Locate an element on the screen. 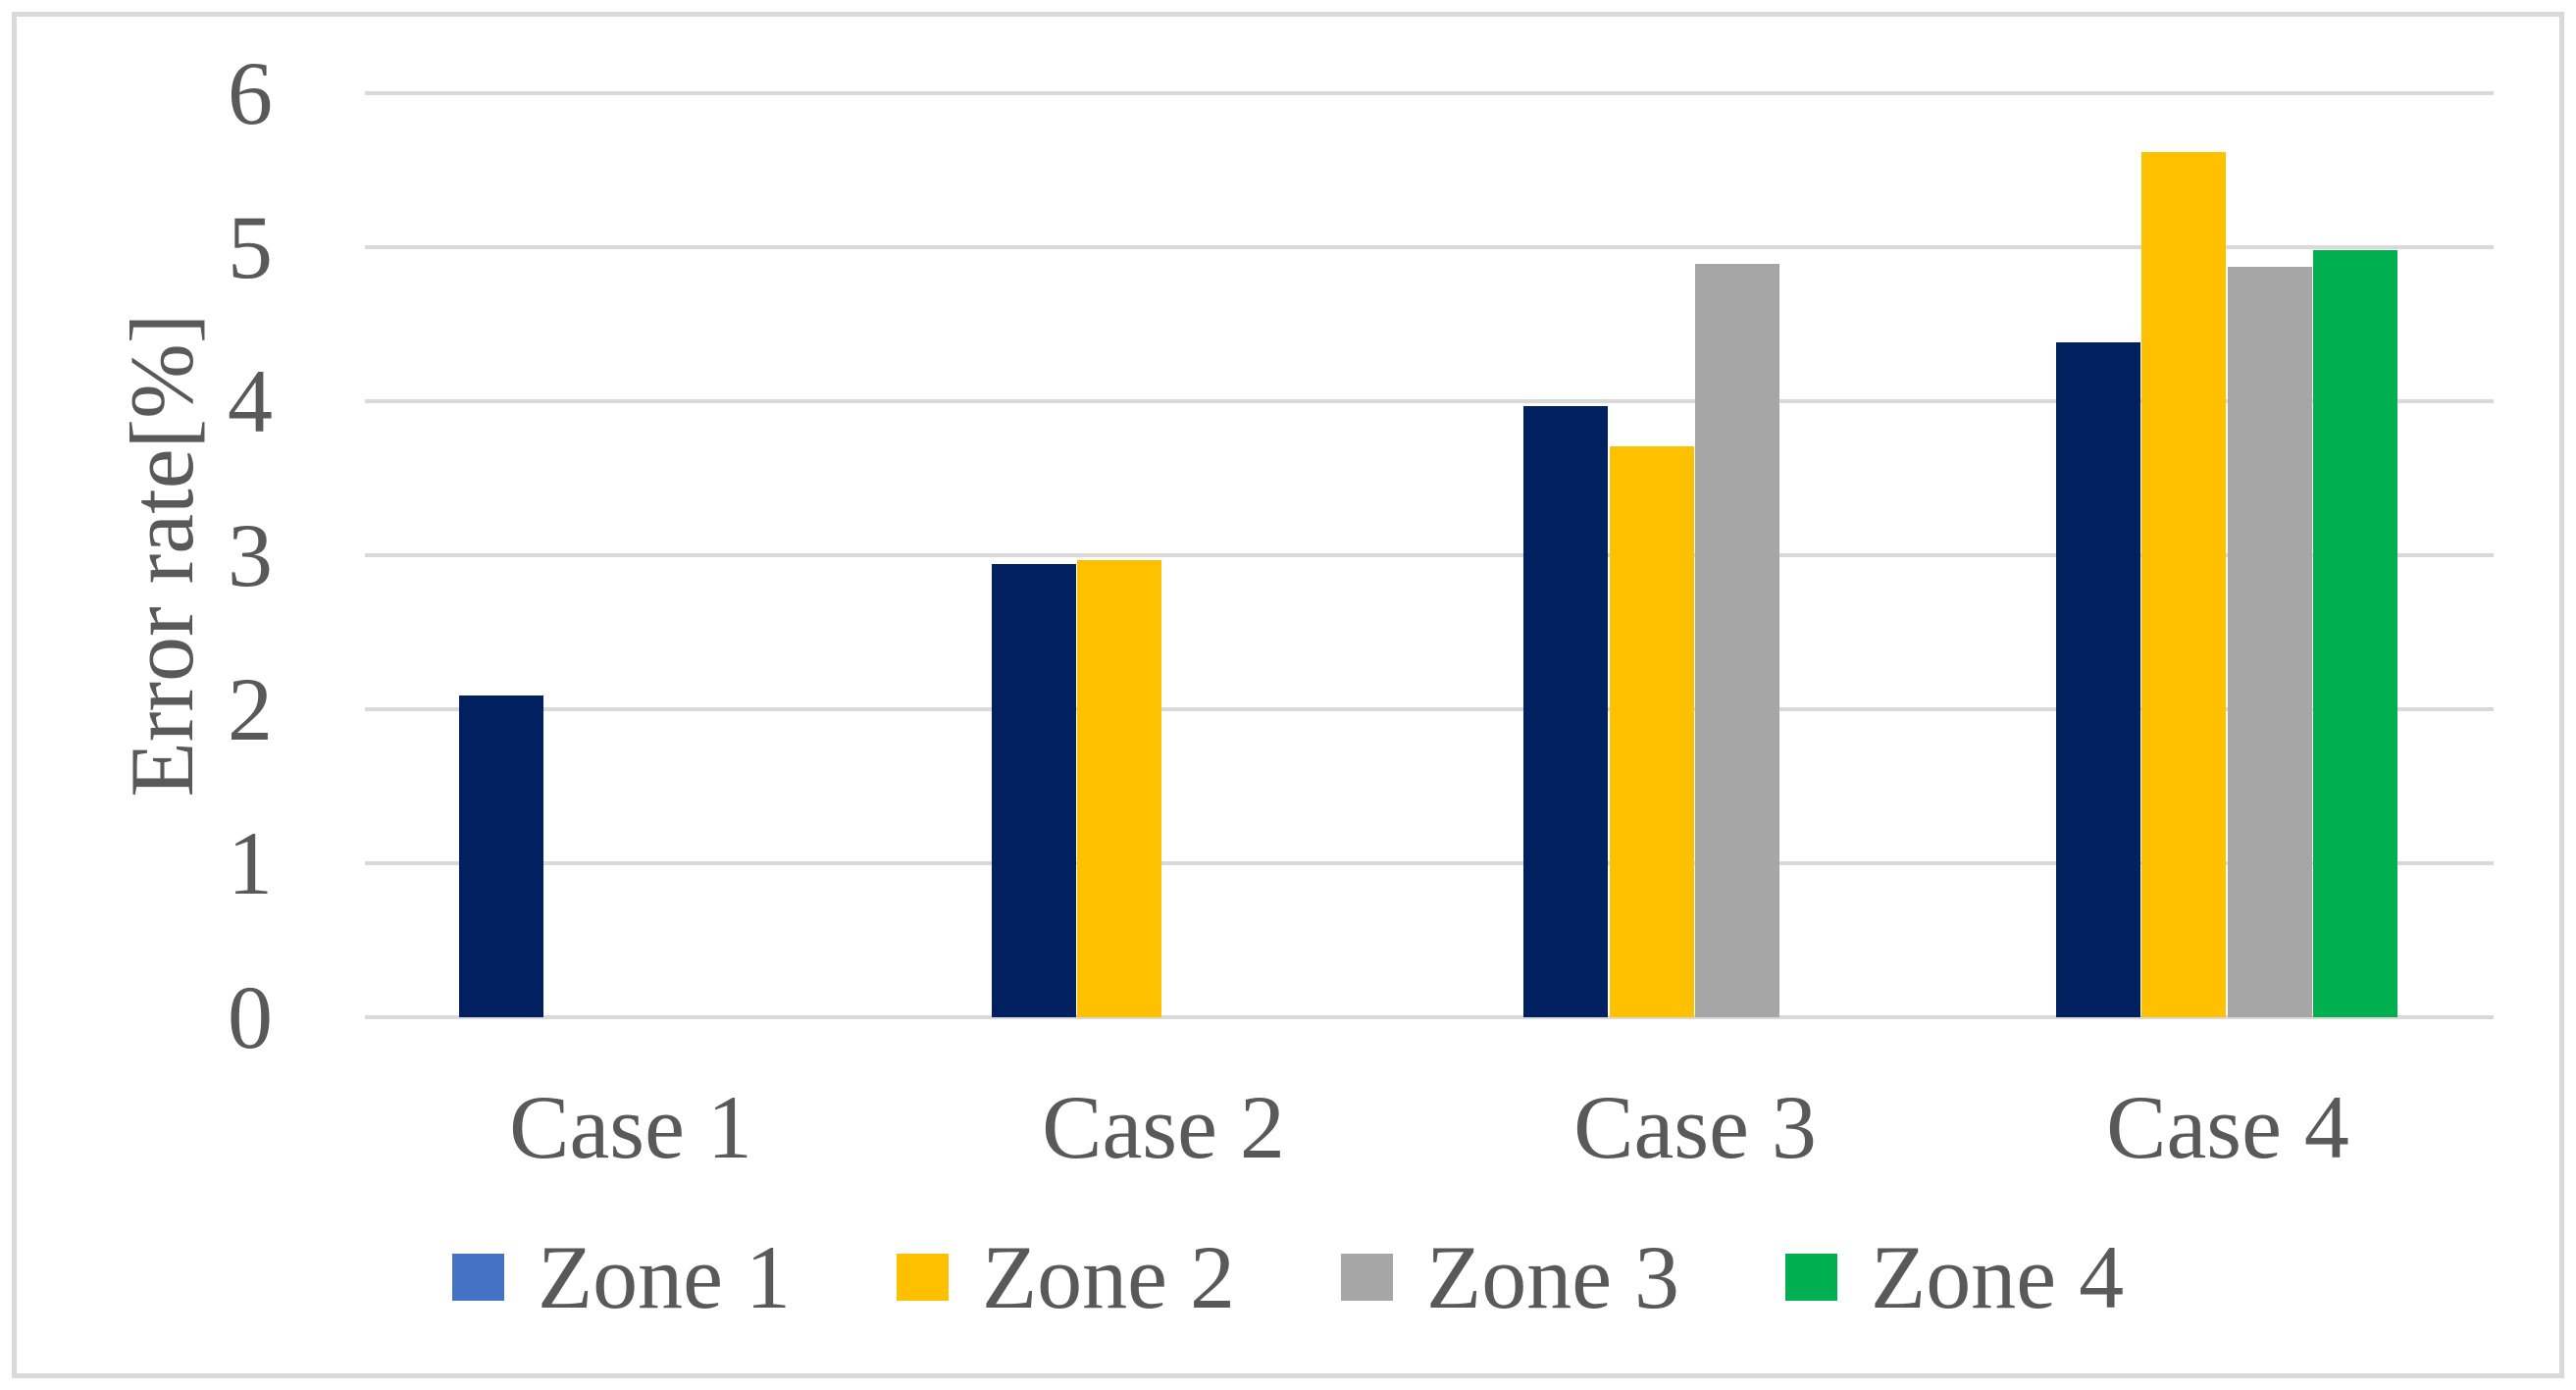  bar-zone3-case3 is located at coordinates (1737, 641).